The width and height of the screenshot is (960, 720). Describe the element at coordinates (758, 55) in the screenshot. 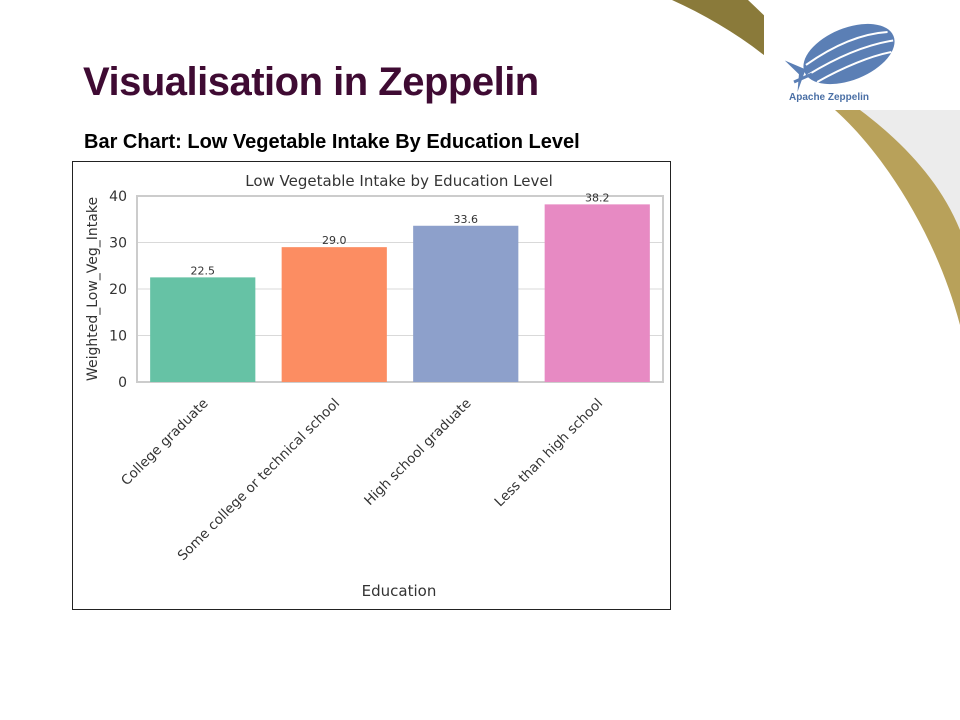

I see `swoosh-dark` at that location.